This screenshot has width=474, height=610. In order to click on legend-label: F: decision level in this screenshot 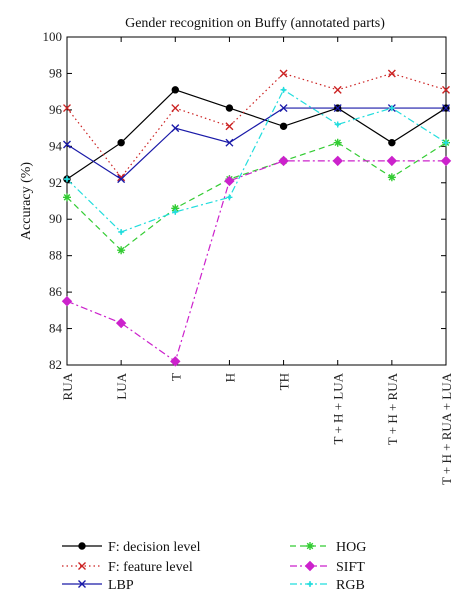, I will do `click(154, 547)`.